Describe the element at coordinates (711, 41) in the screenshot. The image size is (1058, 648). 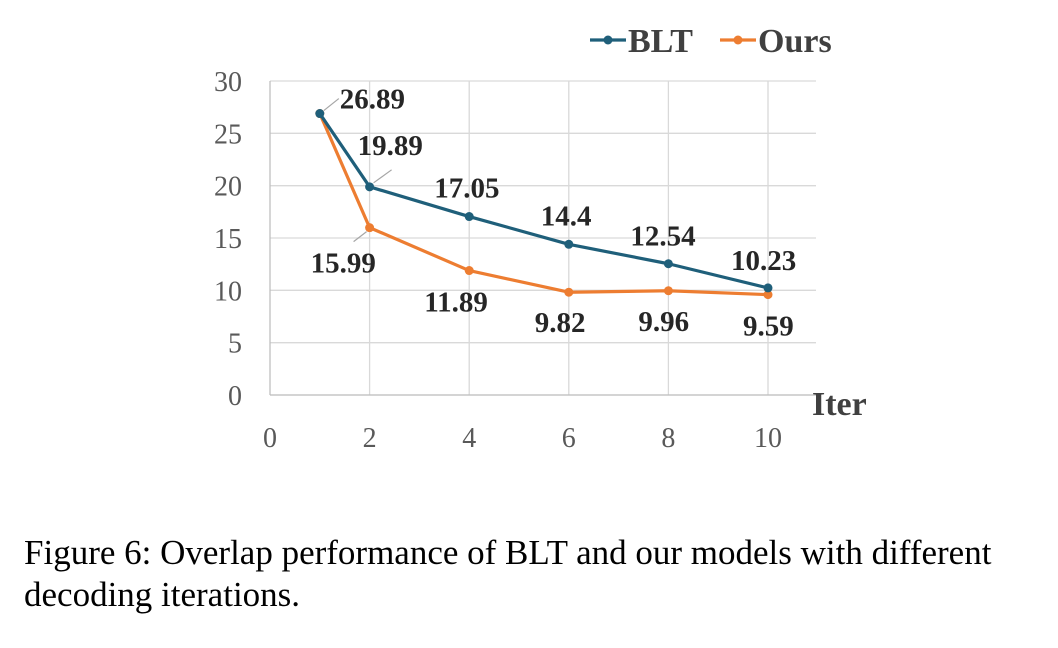
I see `legend: BLT Ours` at that location.